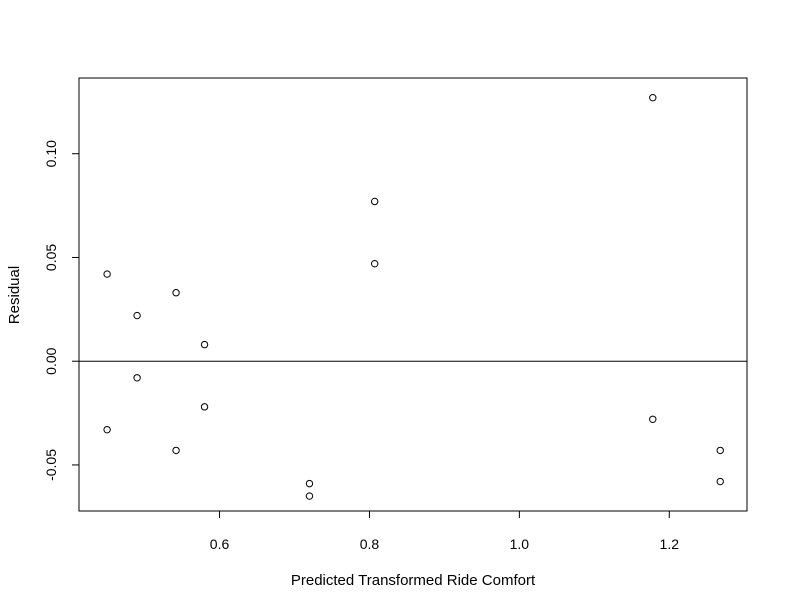 The image size is (788, 610). Describe the element at coordinates (670, 544) in the screenshot. I see `x-tick-label: 1.2` at that location.